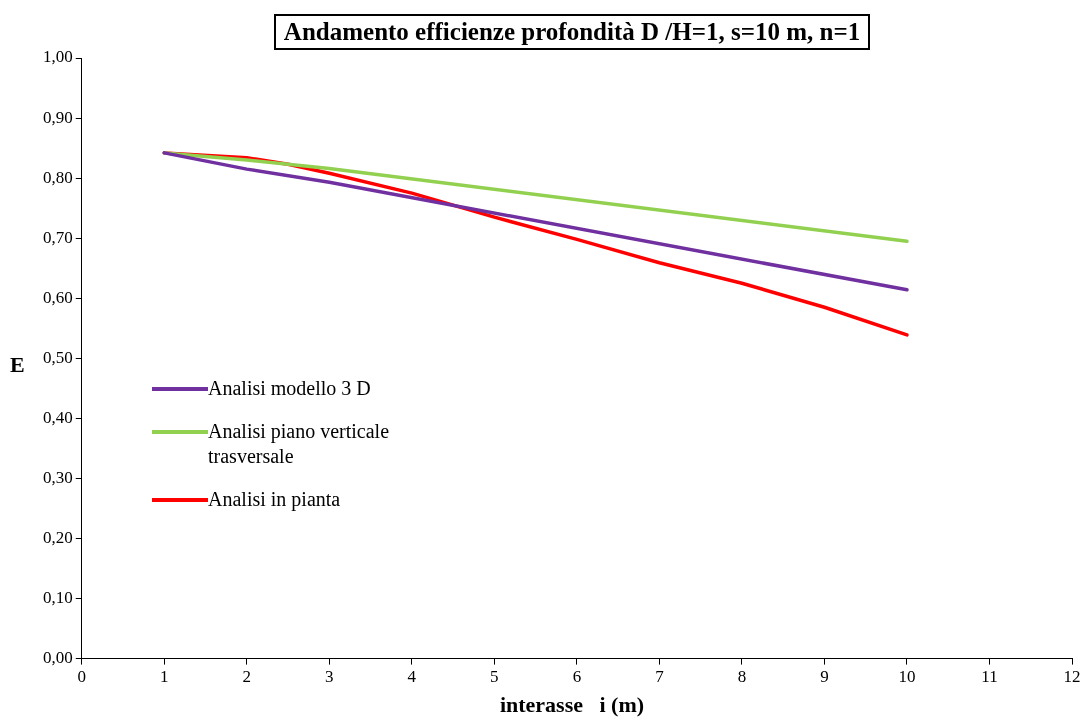 The width and height of the screenshot is (1084, 721). I want to click on chart-title: Andamento efficienze profondità D /H=1, s=10 m, n=1, so click(572, 32).